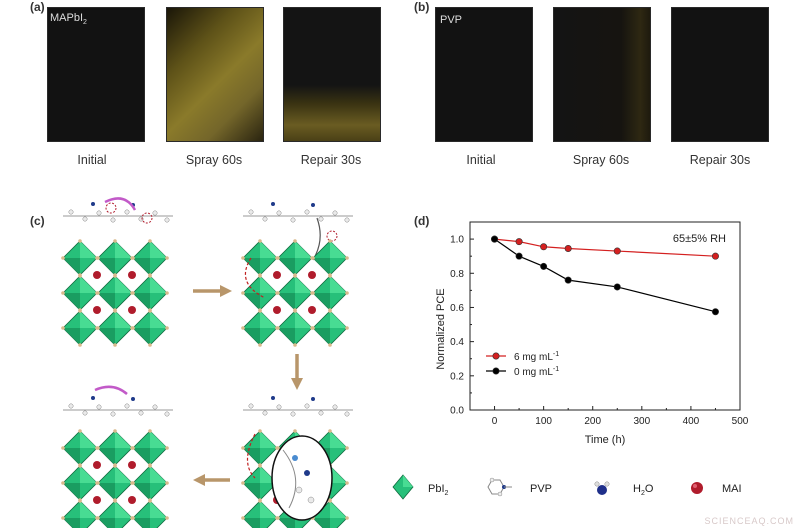 The width and height of the screenshot is (800, 530). Describe the element at coordinates (457, 376) in the screenshot. I see `y-tick-label: 0.2` at that location.